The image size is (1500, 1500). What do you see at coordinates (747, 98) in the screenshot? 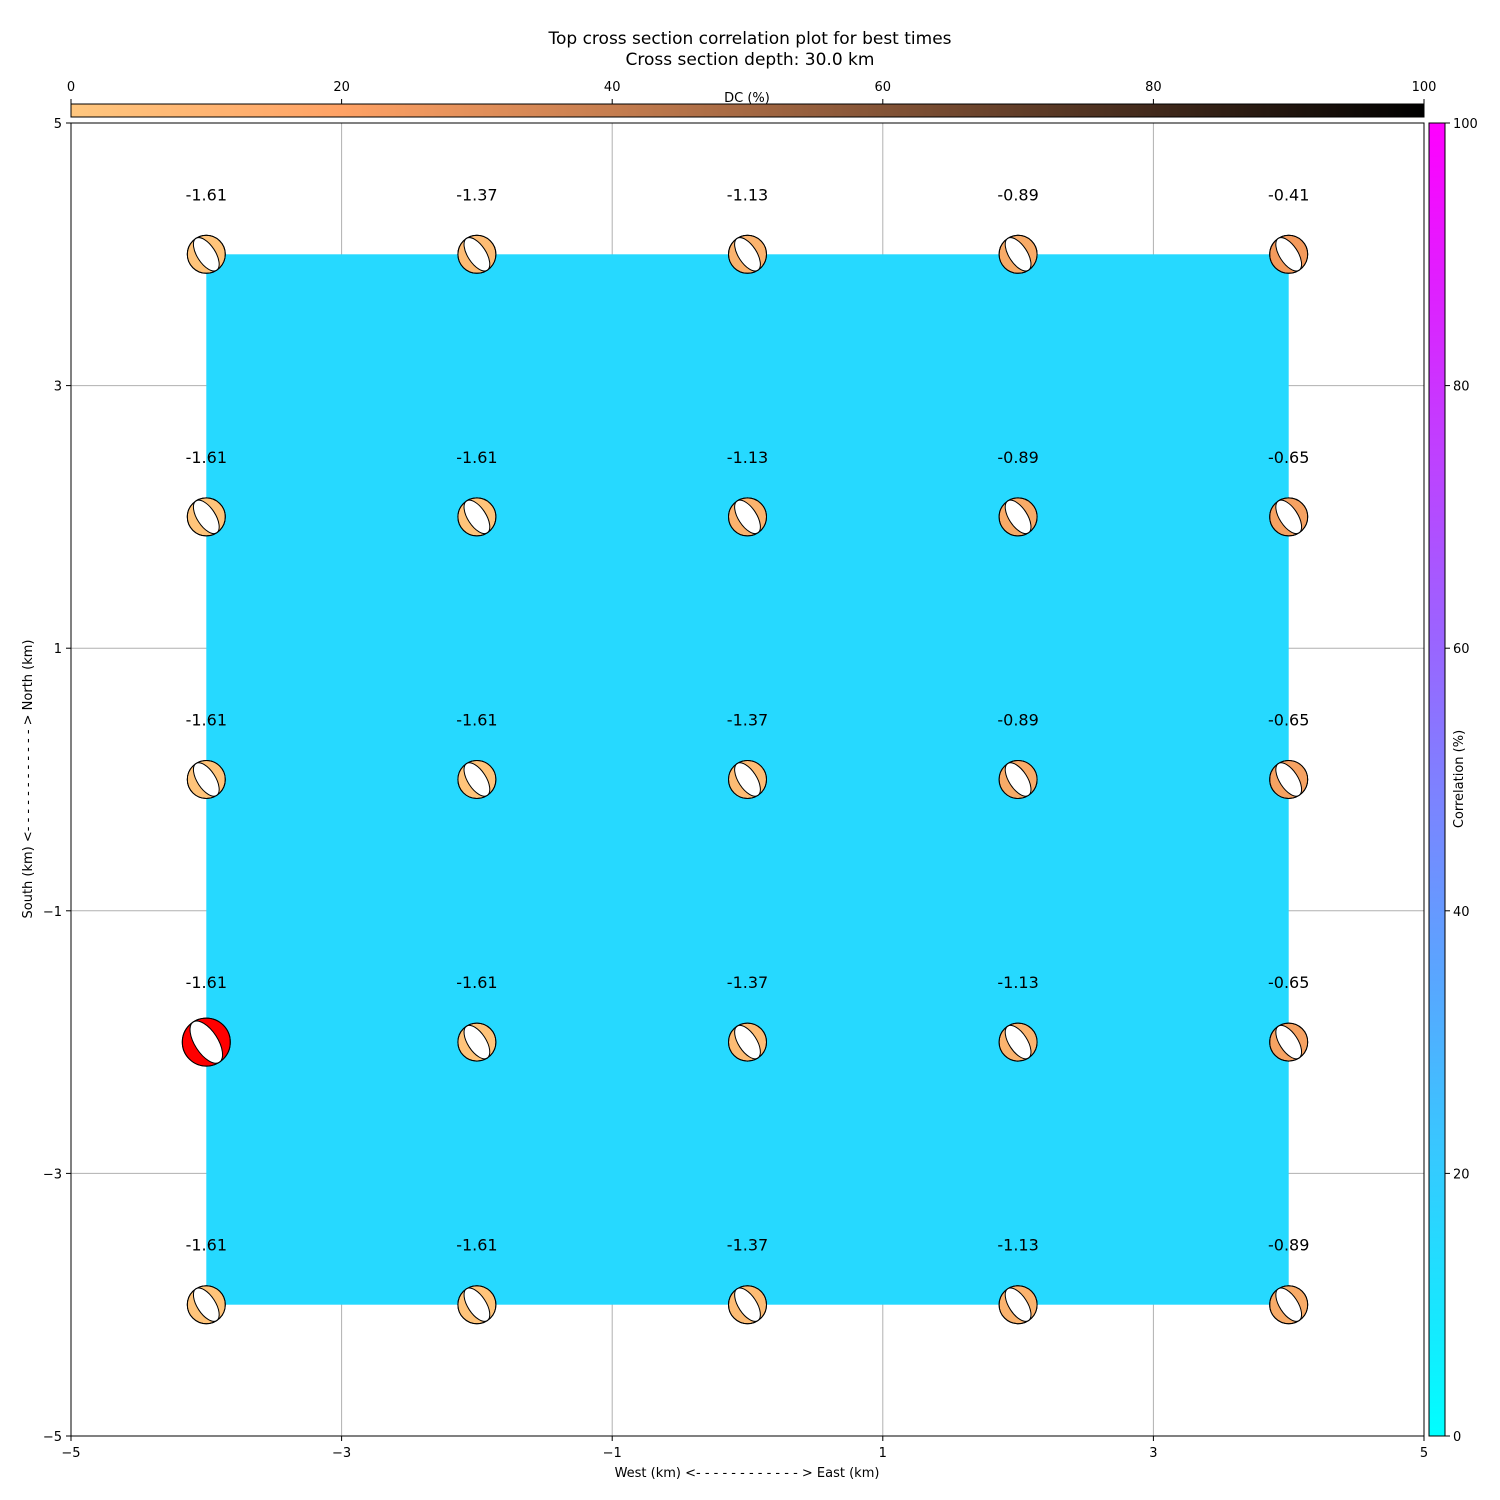
I see `dc-colorbar-label: DC (%)` at bounding box center [747, 98].